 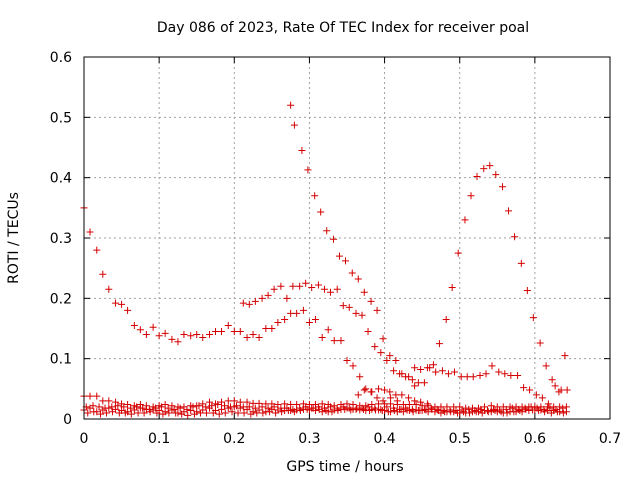 What do you see at coordinates (61, 58) in the screenshot?
I see `y-tick-label: 0.6` at bounding box center [61, 58].